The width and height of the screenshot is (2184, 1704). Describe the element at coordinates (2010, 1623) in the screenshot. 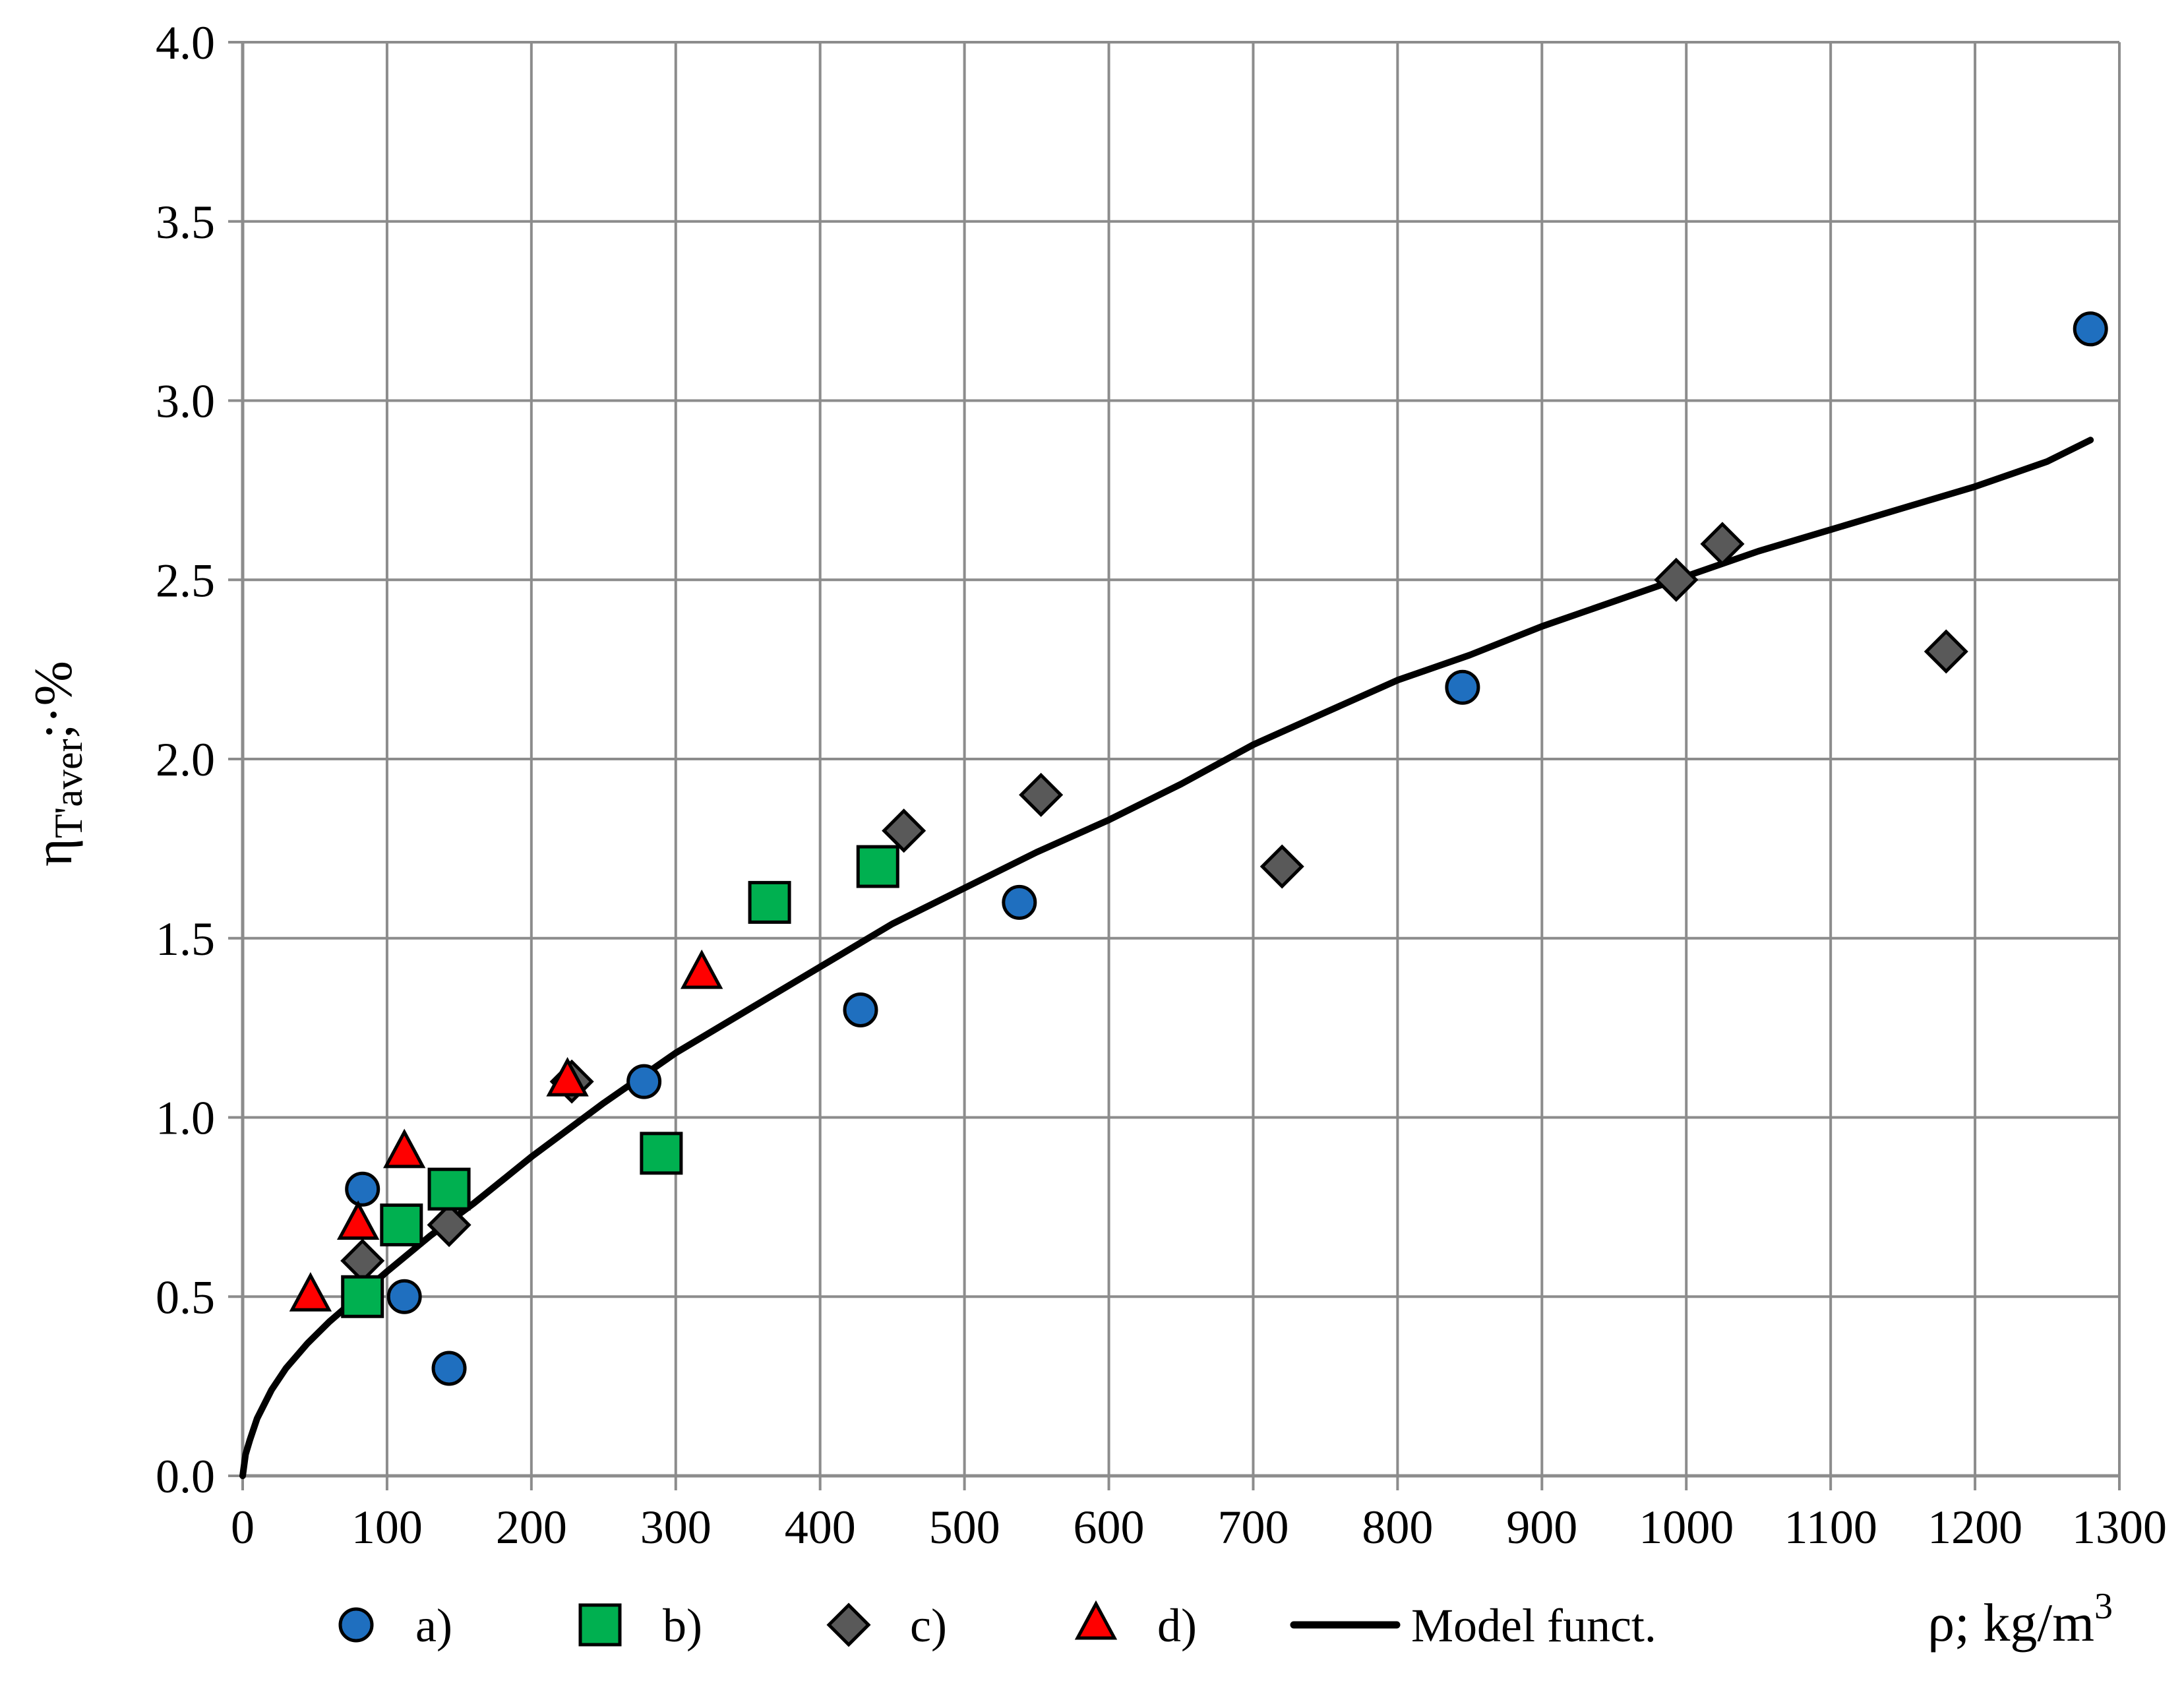

I see `x-axis-label-base: ρ; kg/m` at that location.